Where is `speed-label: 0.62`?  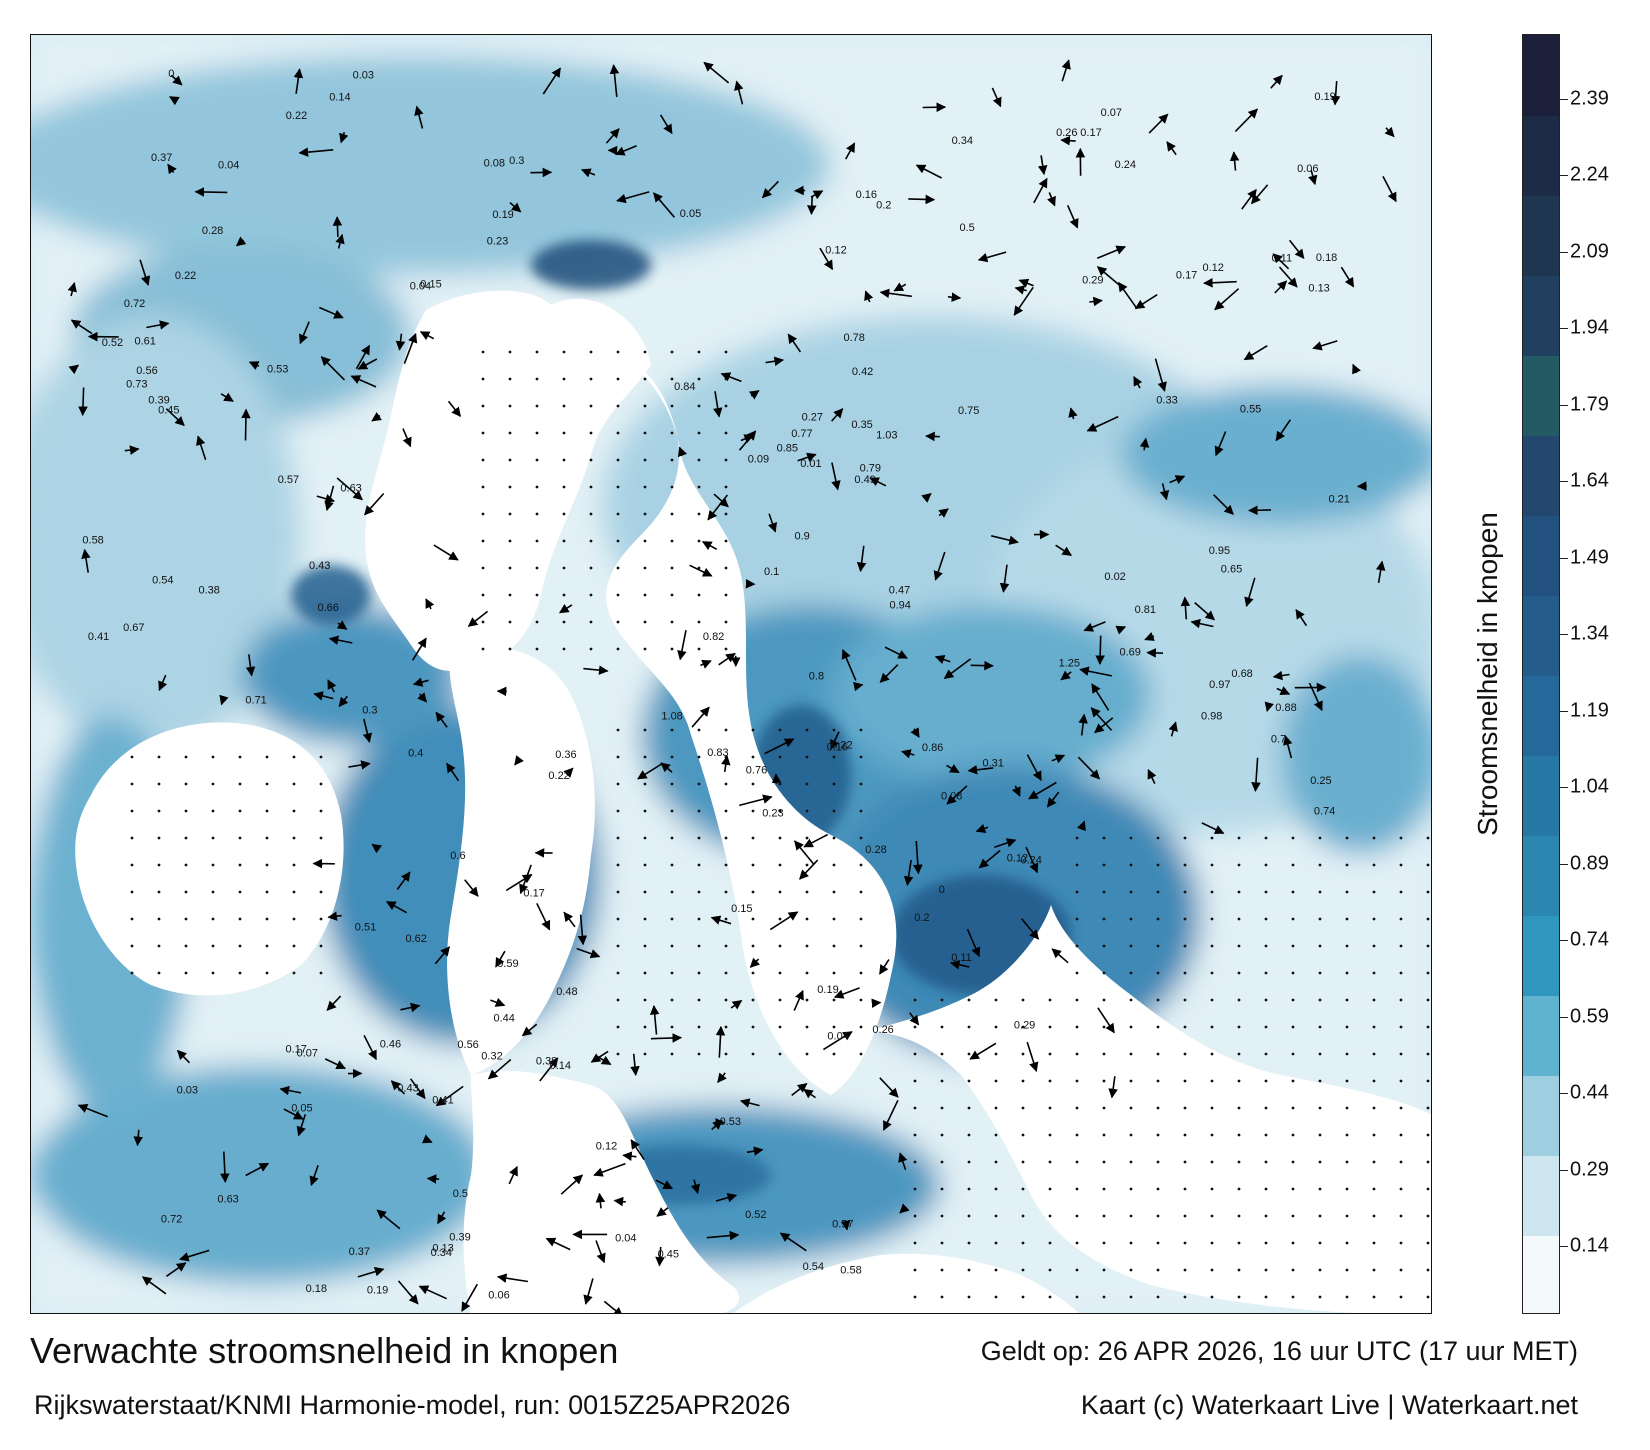
speed-label: 0.62 is located at coordinates (416, 939).